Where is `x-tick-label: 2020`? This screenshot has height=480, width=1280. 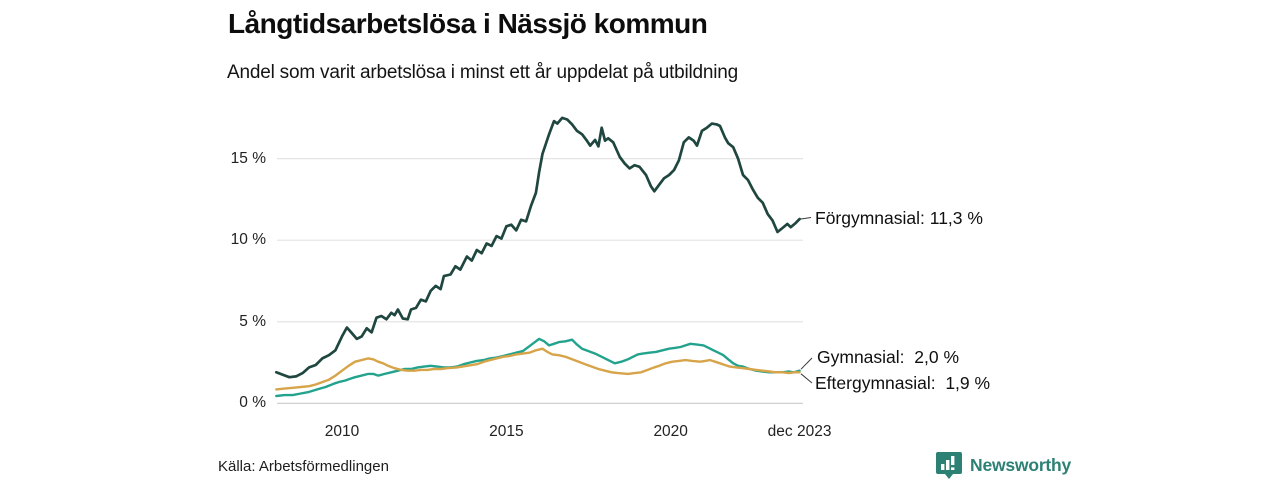
x-tick-label: 2020 is located at coordinates (670, 431).